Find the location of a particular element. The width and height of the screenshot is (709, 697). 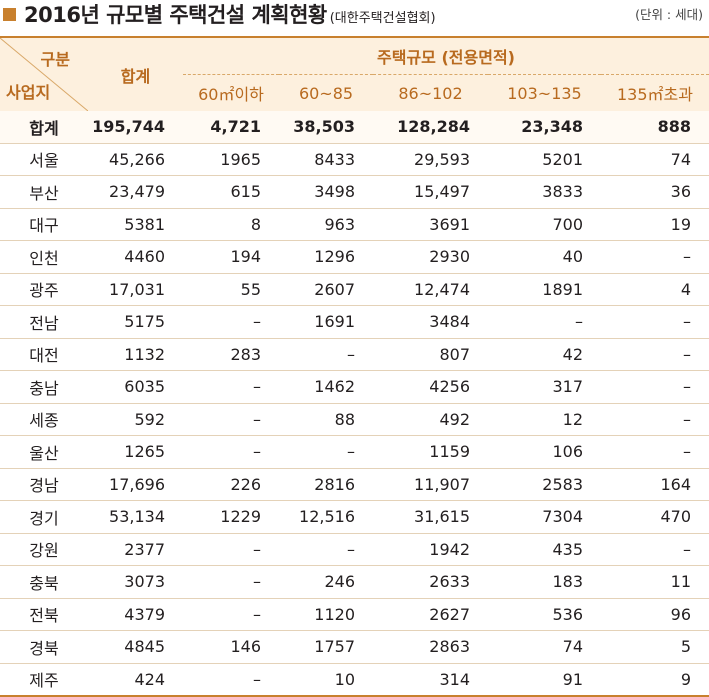

size-value-cell: 4,721 is located at coordinates (231, 127).